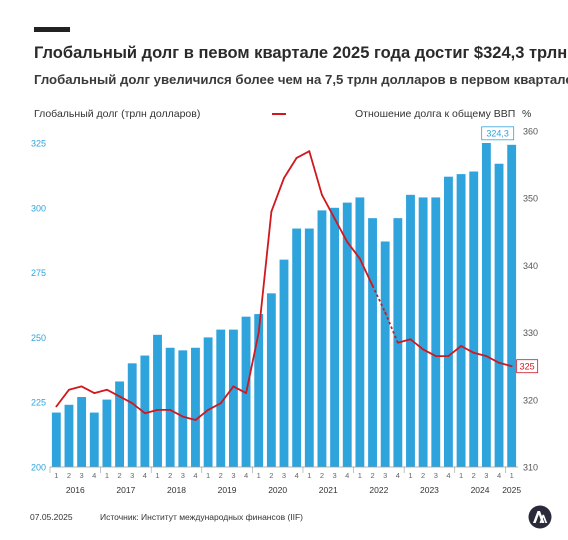 This screenshot has height=540, width=568. Describe the element at coordinates (38, 273) in the screenshot. I see `left-axis-tick-label: 275` at that location.